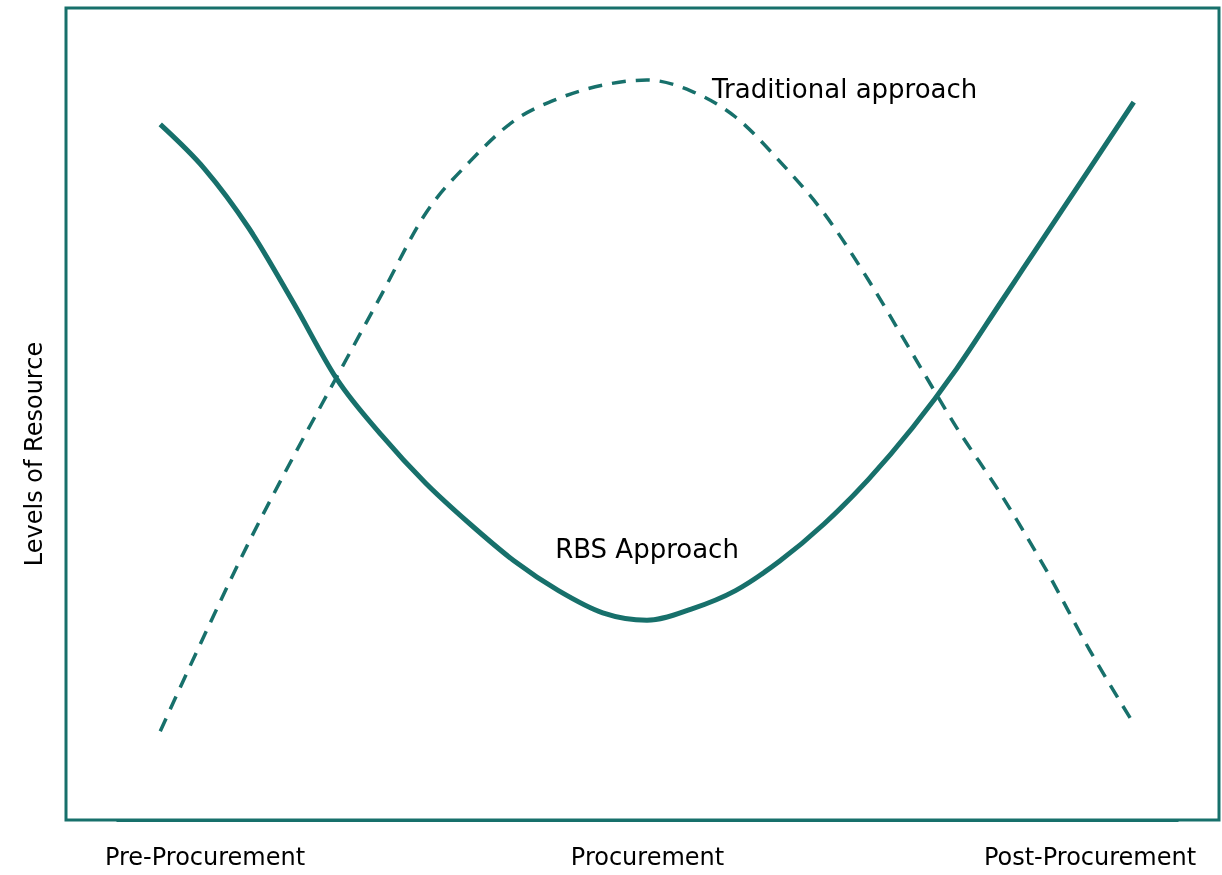 This screenshot has width=1222, height=875. Describe the element at coordinates (34, 454) in the screenshot. I see `y-axis-title: Levels of Resource` at that location.